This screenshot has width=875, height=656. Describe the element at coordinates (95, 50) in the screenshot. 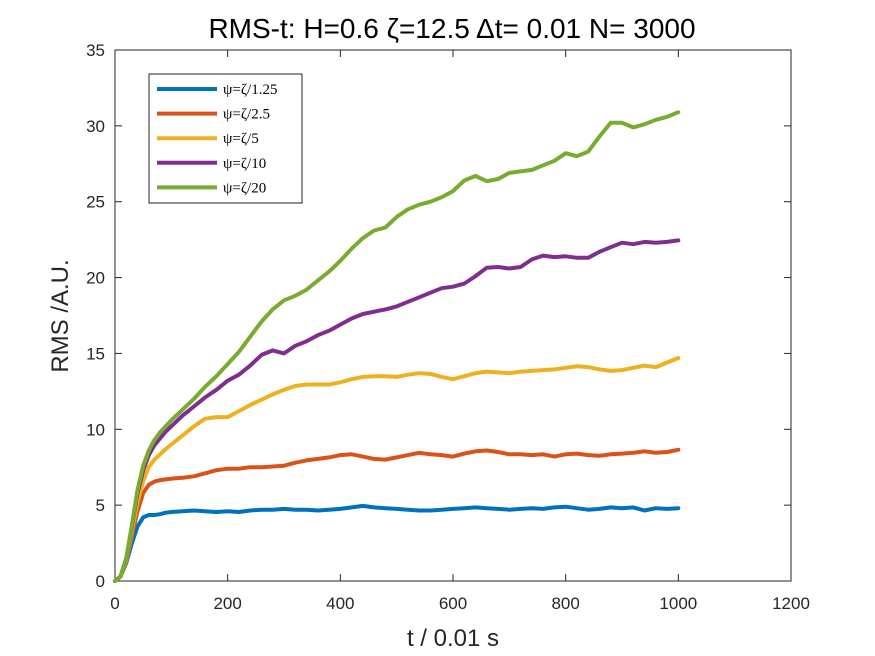

I see `y-tick-label: 35` at that location.